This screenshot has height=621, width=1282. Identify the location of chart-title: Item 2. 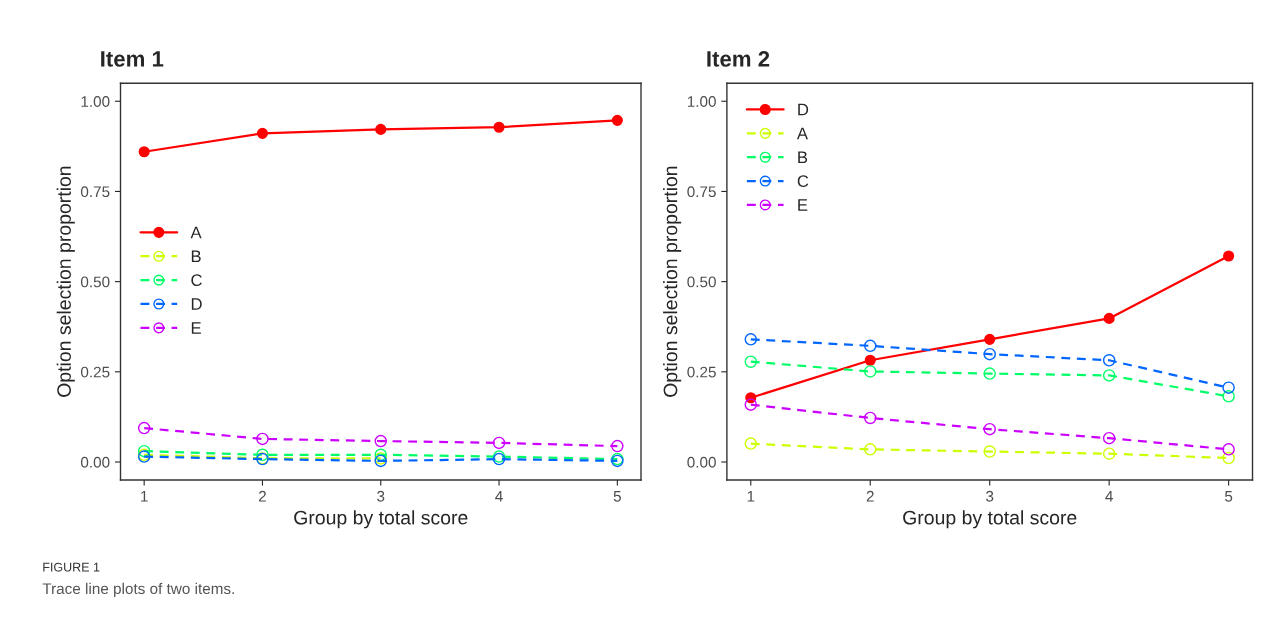
(738, 59).